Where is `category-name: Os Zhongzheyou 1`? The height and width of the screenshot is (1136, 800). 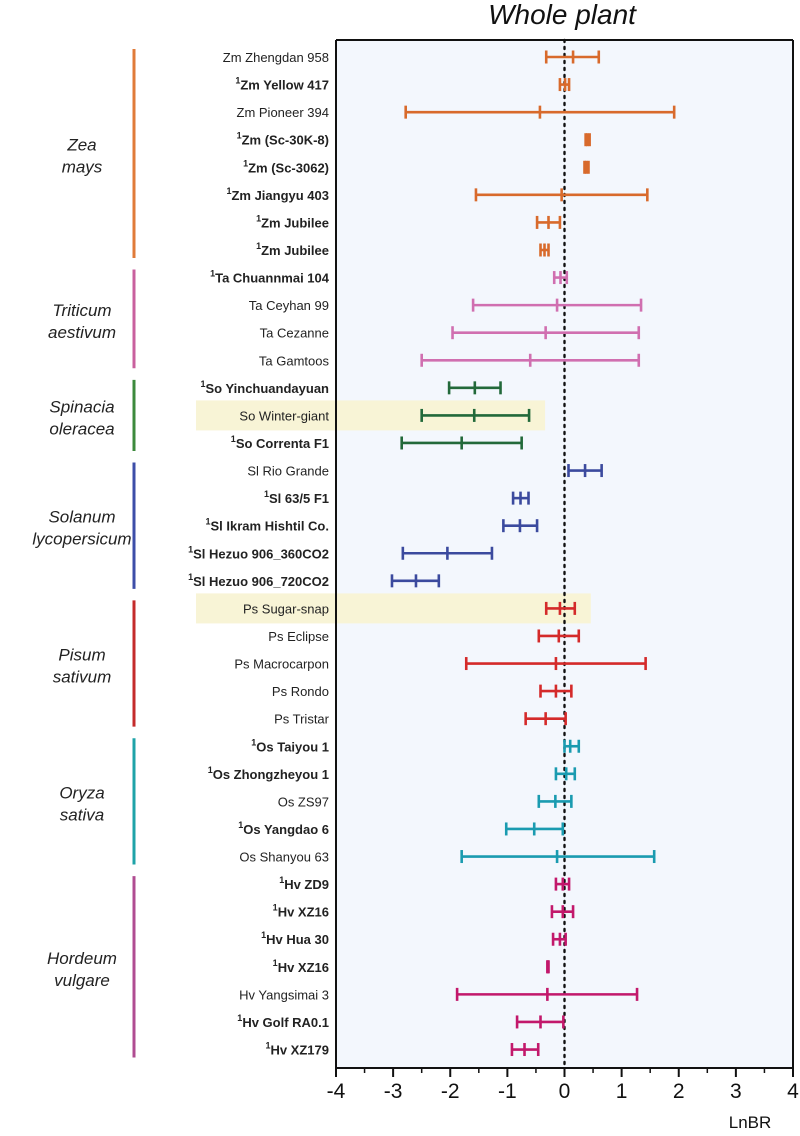
category-name: Os Zhongzheyou 1 is located at coordinates (271, 774).